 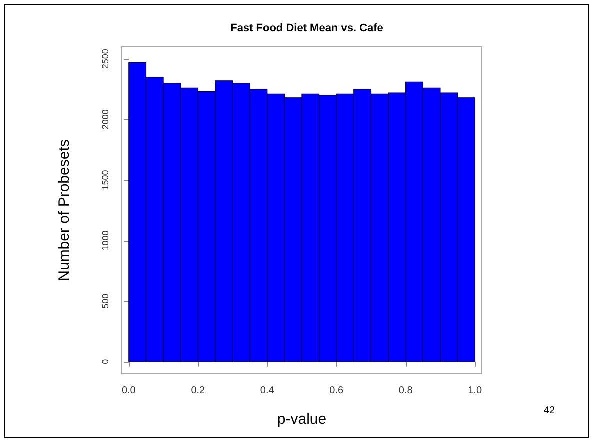 I want to click on x-tick-label: 0.8, so click(x=406, y=391).